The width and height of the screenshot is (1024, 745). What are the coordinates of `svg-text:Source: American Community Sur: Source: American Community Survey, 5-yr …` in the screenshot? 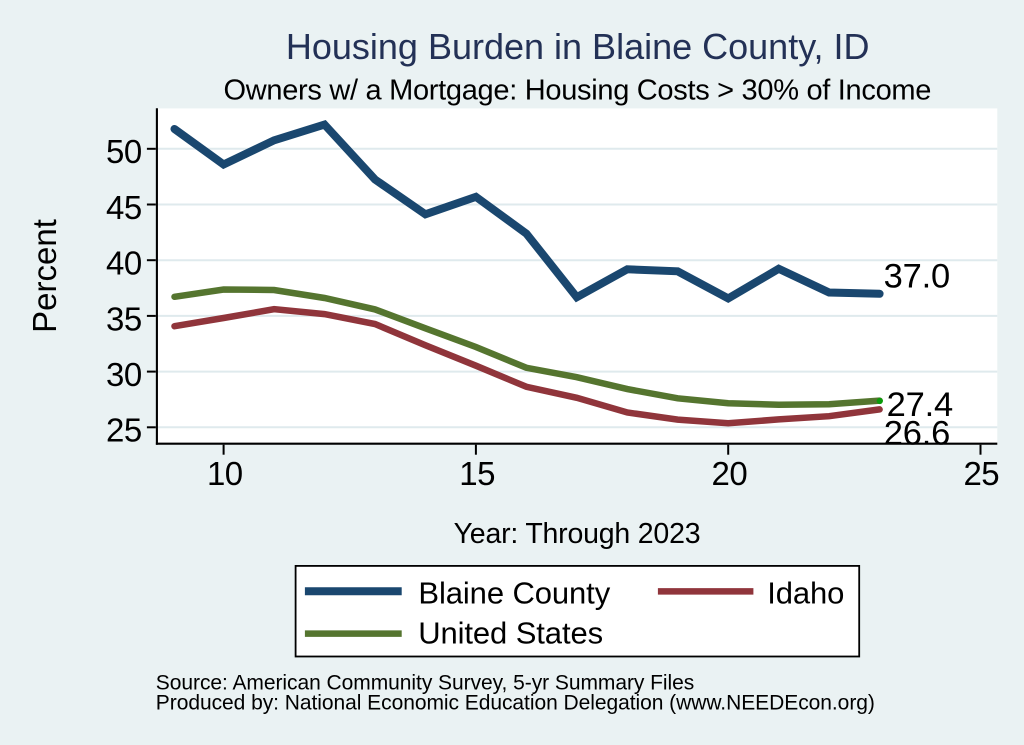 It's located at (425, 683).